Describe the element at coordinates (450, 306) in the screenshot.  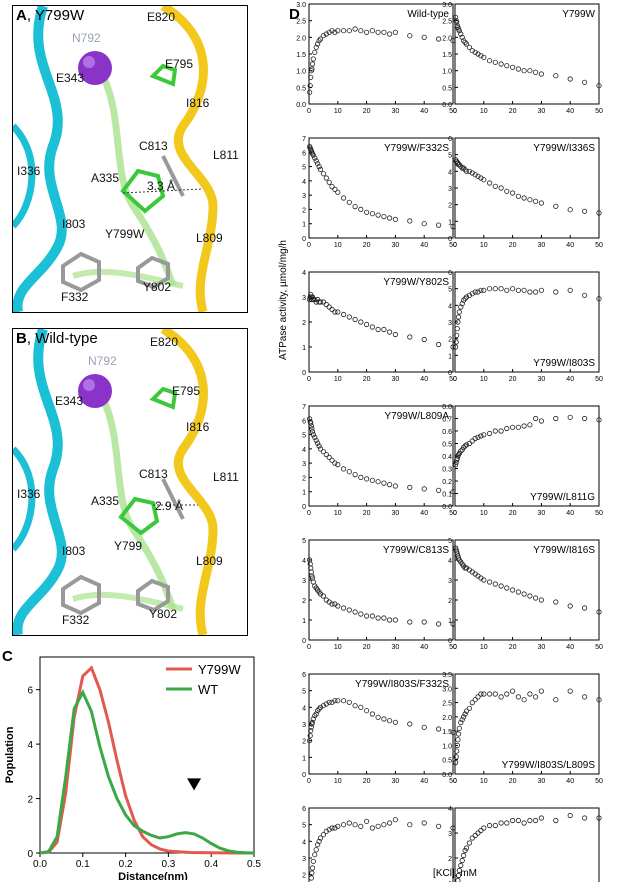
I see `d-y-tick-label: 4` at that location.